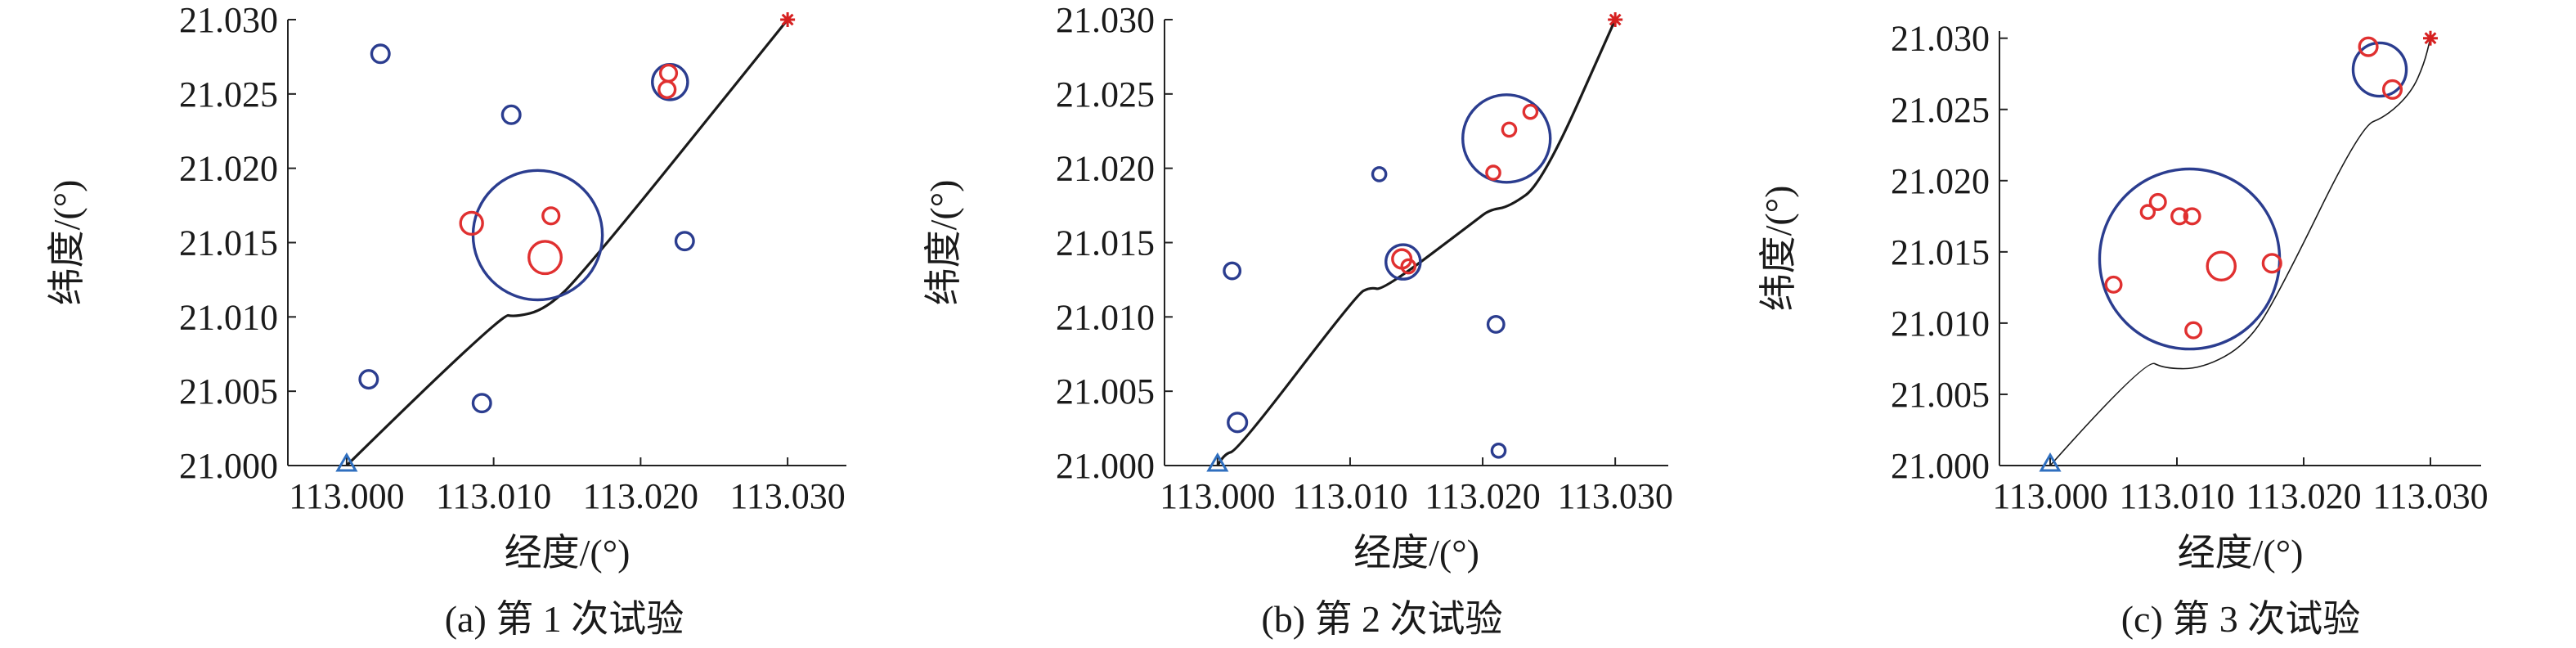  What do you see at coordinates (564, 619) in the screenshot?
I see `panel-caption: (a) 第 1 次试验` at bounding box center [564, 619].